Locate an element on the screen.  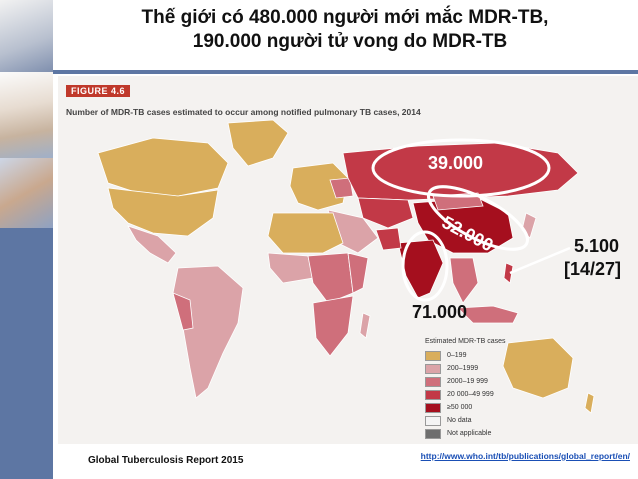
region-central-asia is located at coordinates (385, 213).